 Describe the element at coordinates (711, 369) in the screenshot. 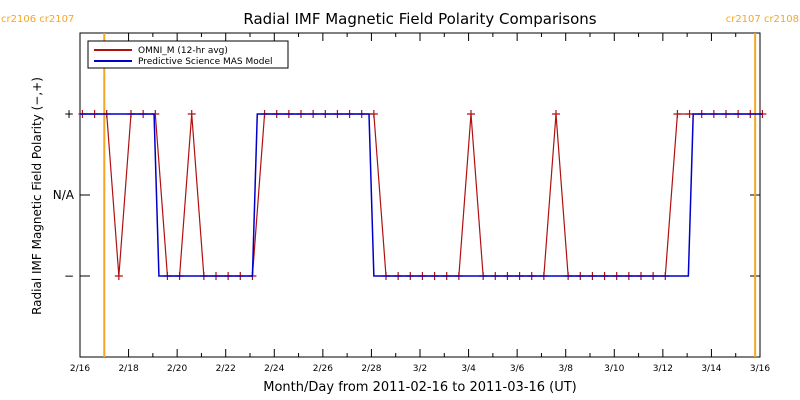

I see `x-tick-label: 3/14` at that location.